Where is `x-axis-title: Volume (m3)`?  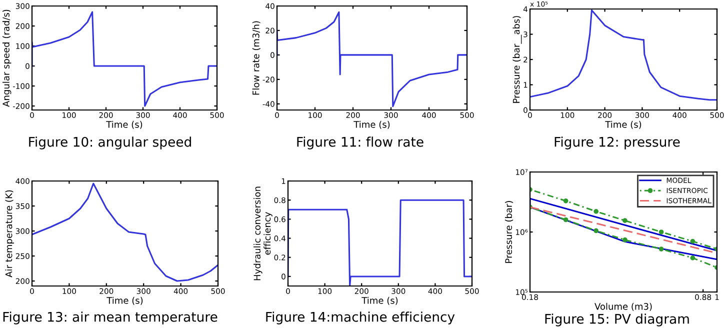
x-axis-title: Volume (m3) is located at coordinates (623, 306).